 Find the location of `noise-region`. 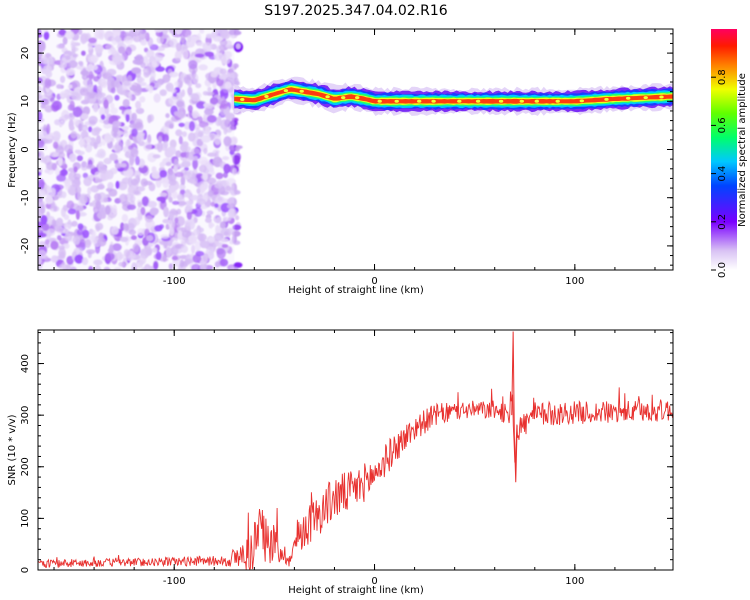

noise-region is located at coordinates (141, 149).